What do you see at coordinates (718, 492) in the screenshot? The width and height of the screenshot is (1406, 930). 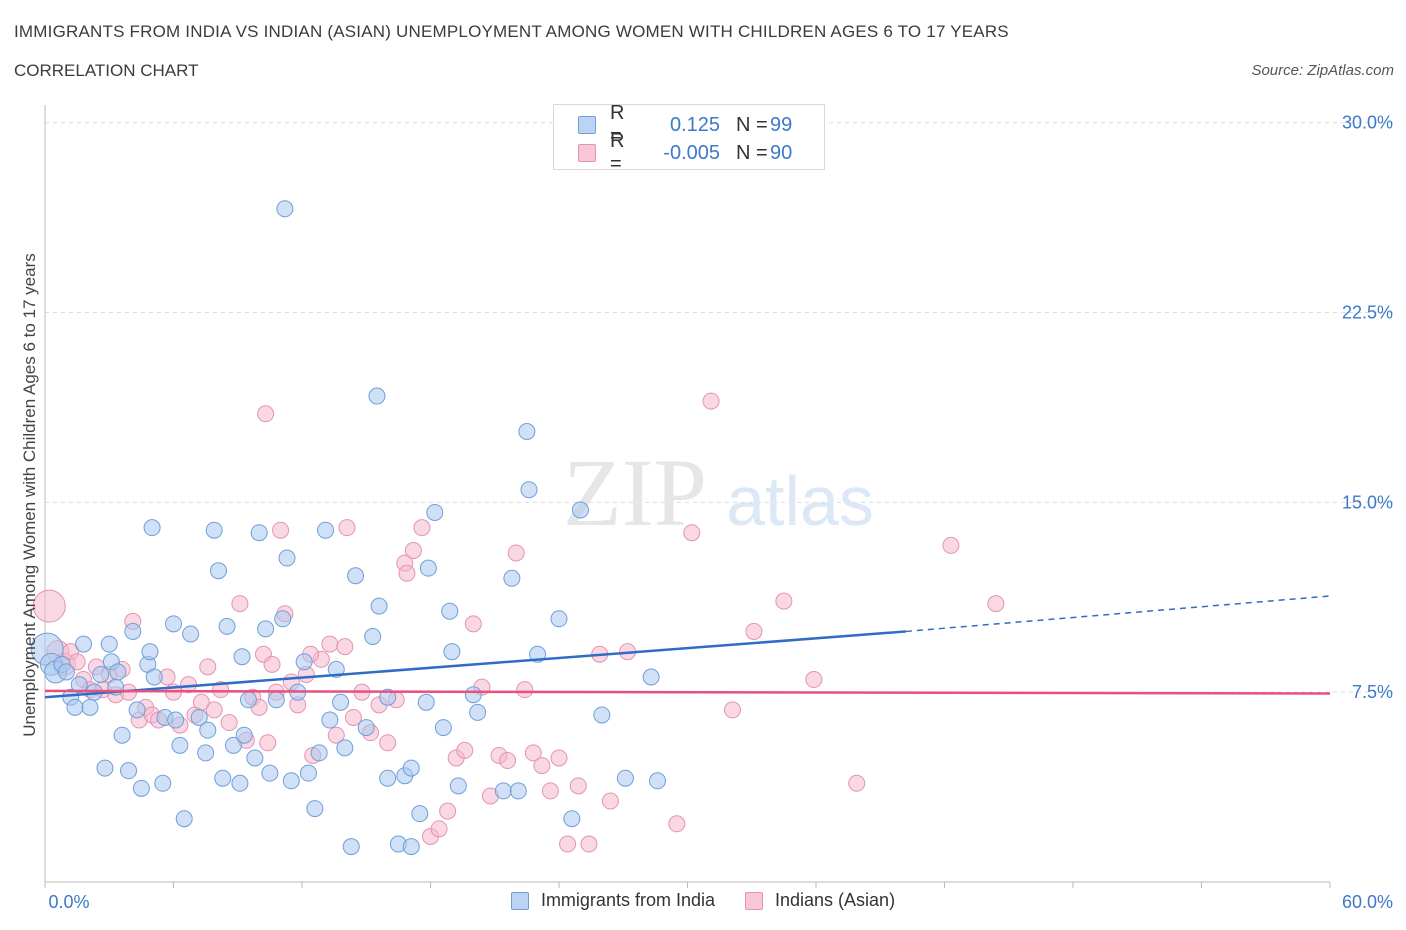 I see `watermark: ZIP atlas` at bounding box center [718, 492].